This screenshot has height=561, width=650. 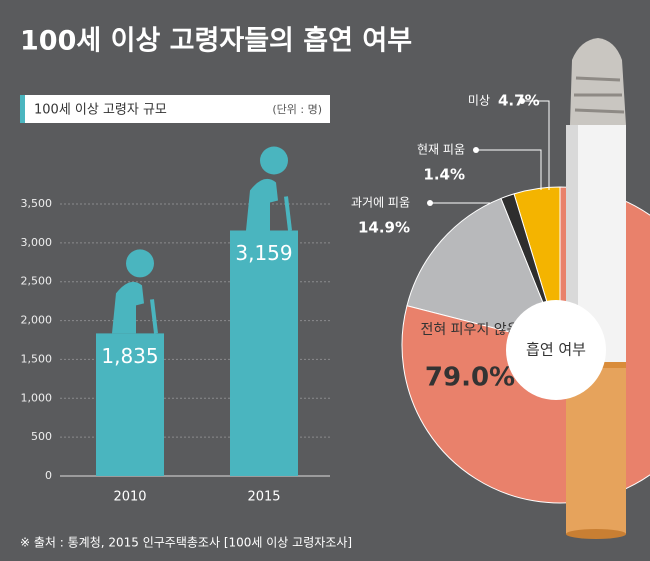 I want to click on y-tick-label: 1,500, so click(x=37, y=358).